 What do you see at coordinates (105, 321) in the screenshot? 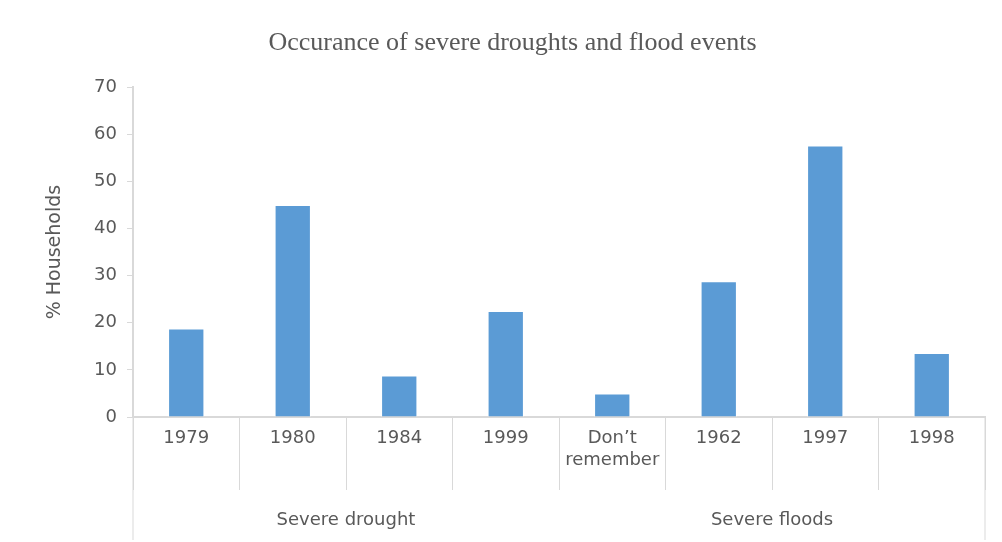
I see `y-tick-label: 20` at bounding box center [105, 321].